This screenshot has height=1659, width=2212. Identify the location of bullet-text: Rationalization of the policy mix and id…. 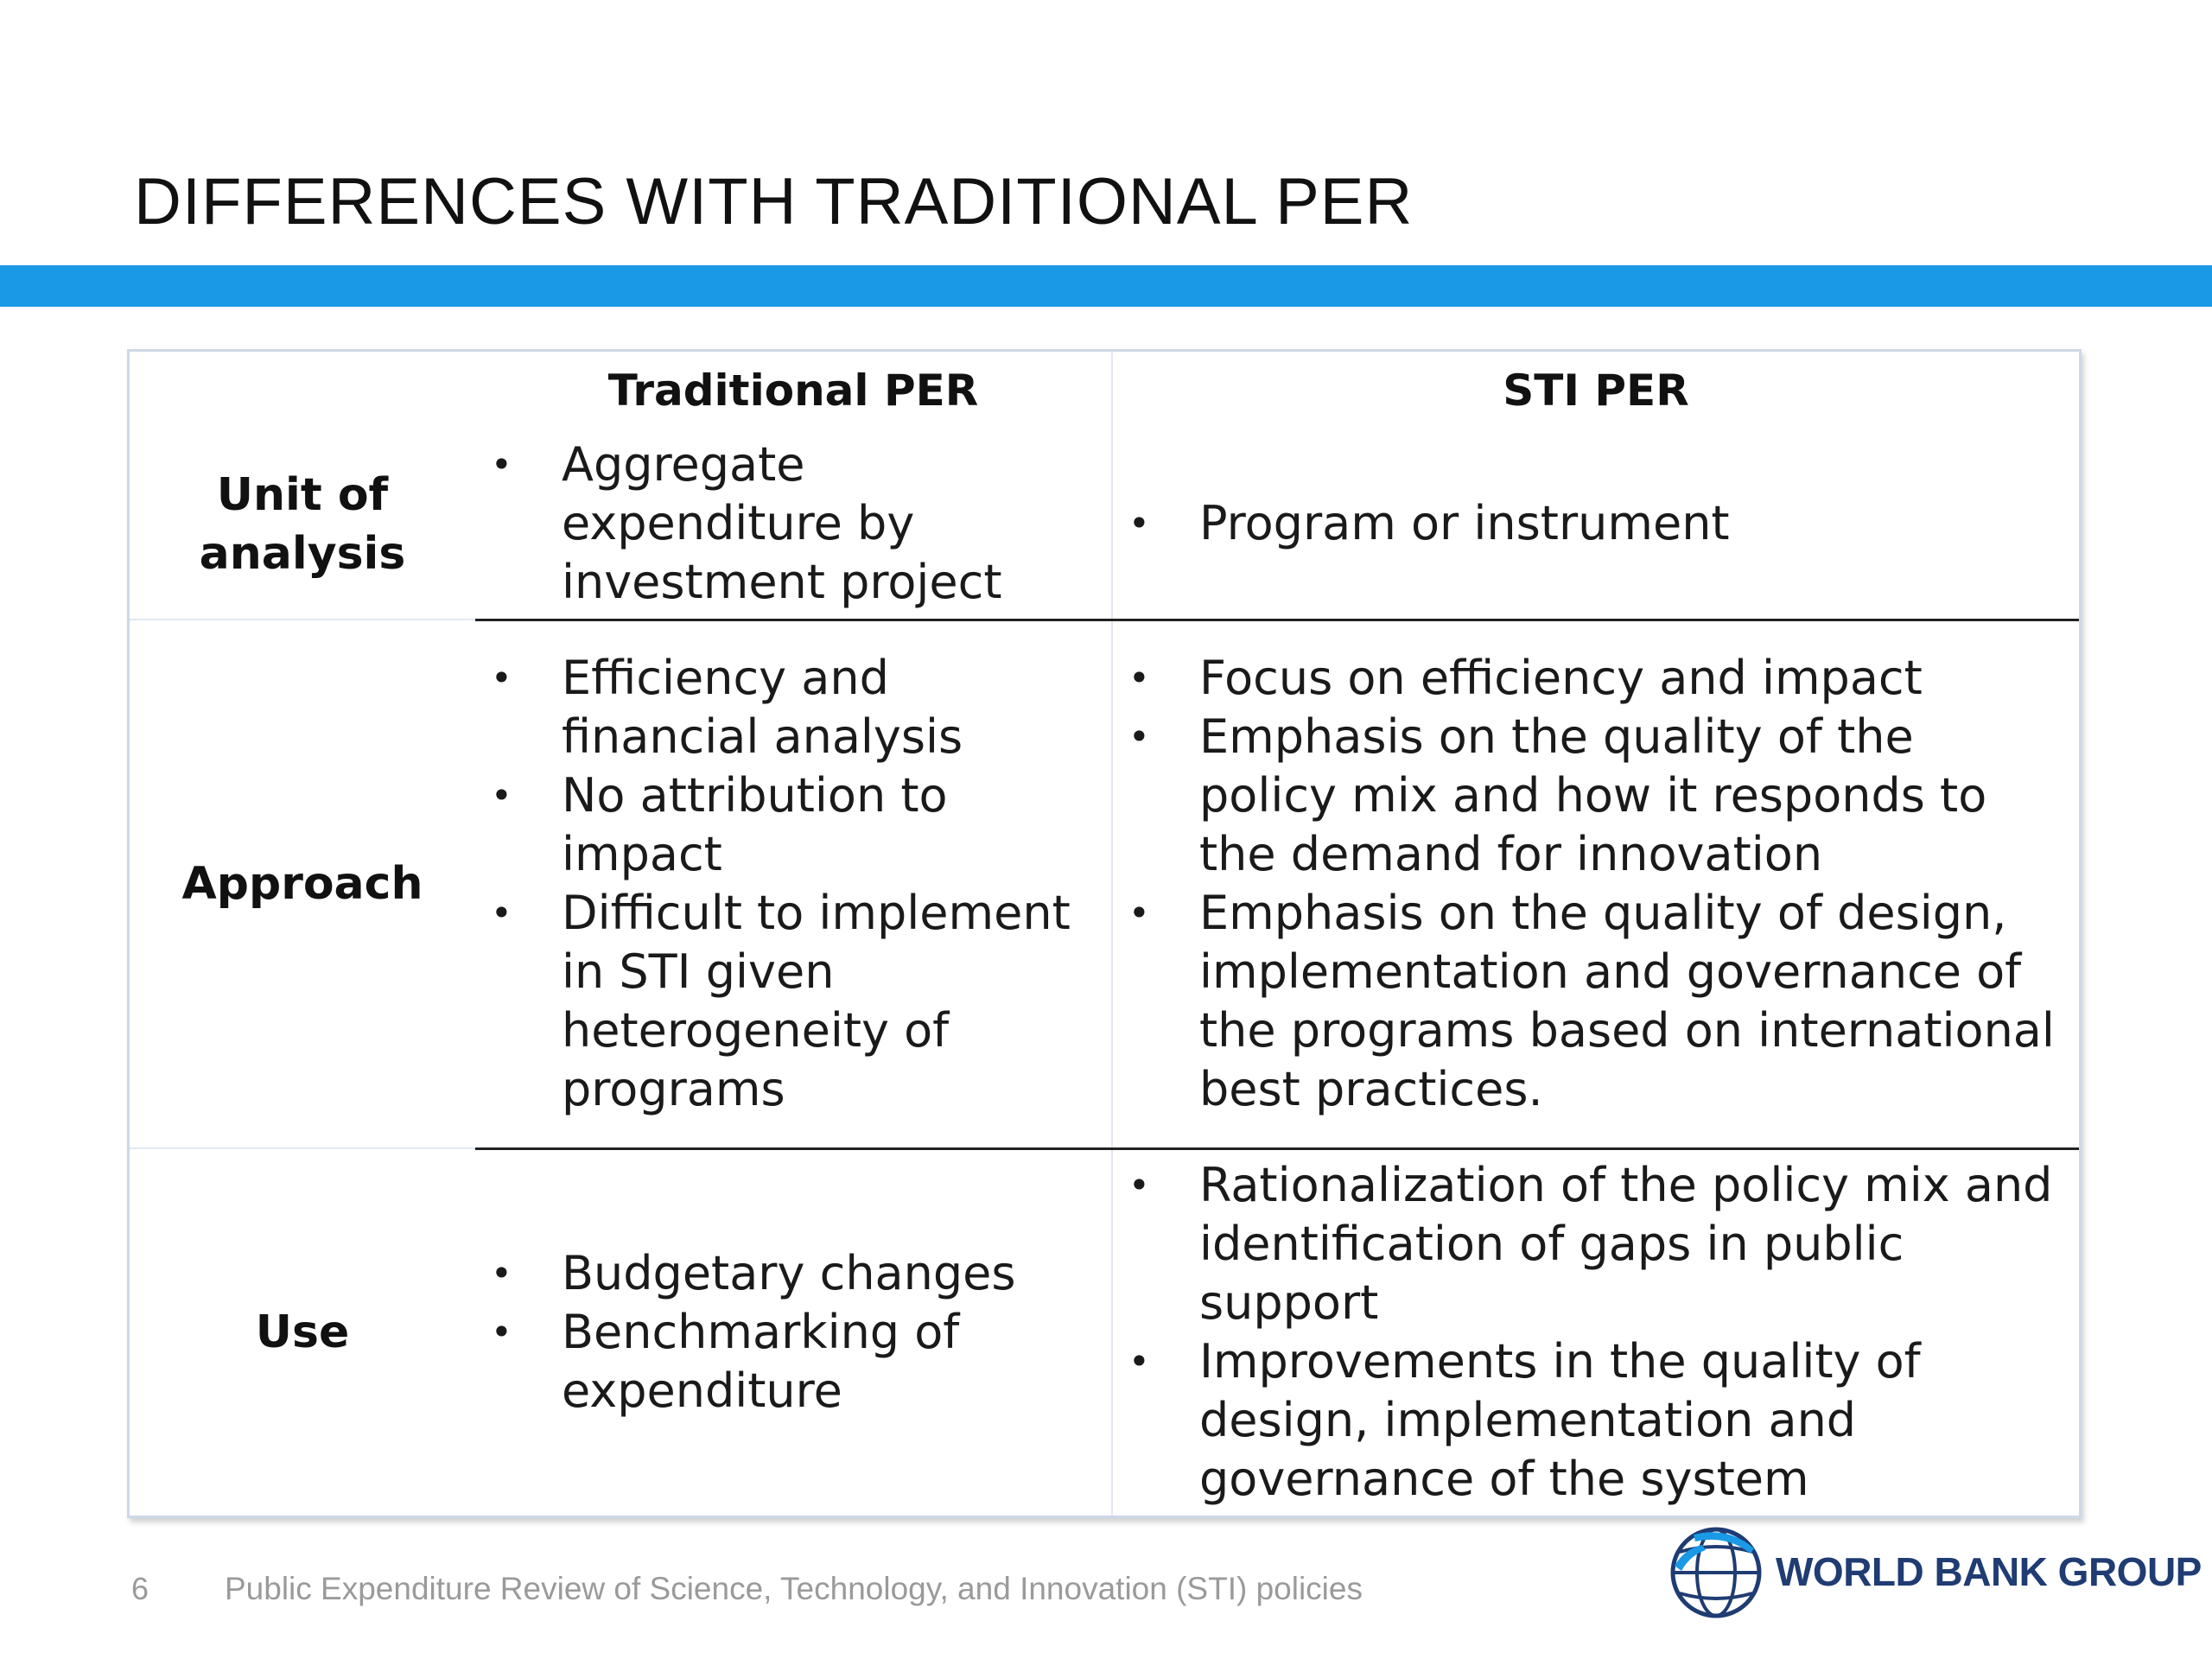
(1626, 1244).